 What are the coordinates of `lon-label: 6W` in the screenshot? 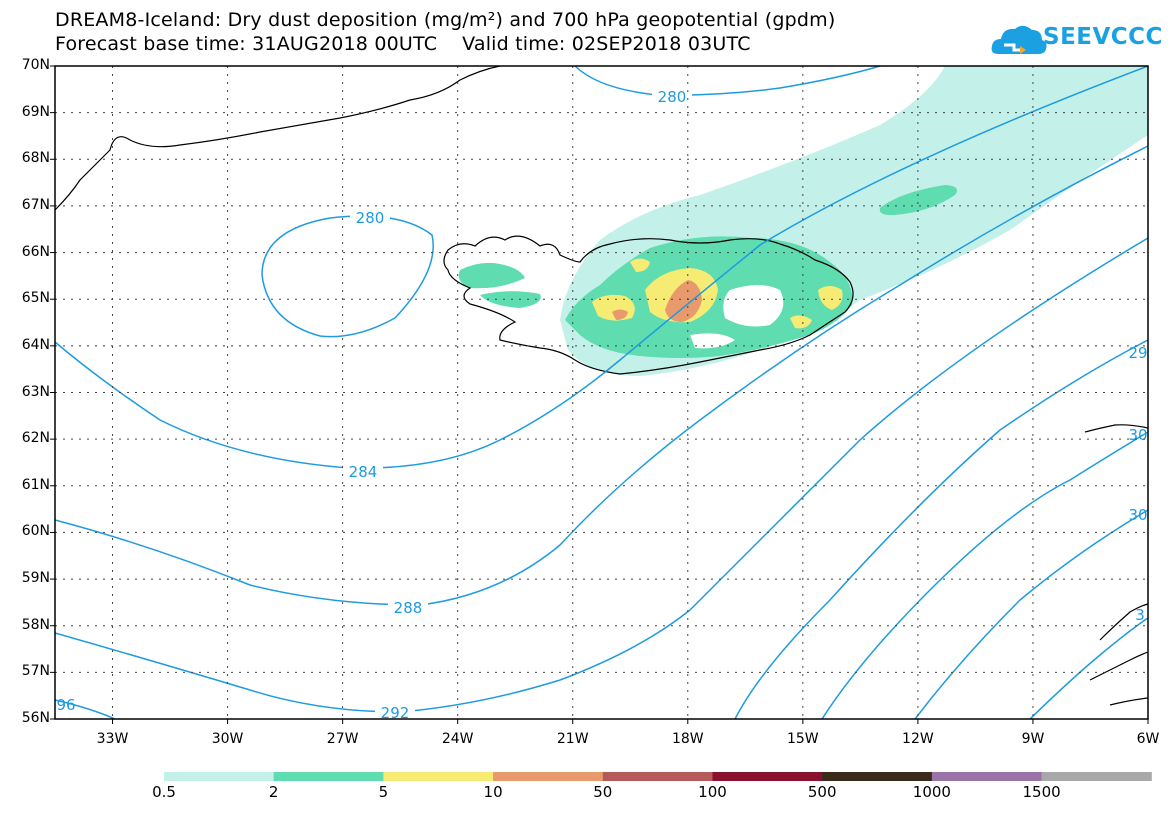 It's located at (1148, 739).